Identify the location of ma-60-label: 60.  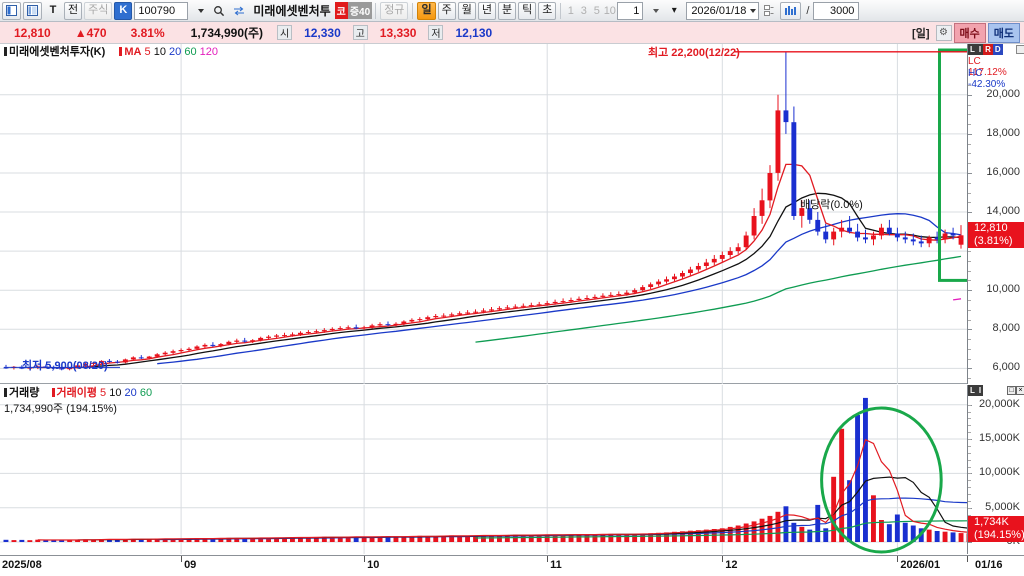
(190, 52).